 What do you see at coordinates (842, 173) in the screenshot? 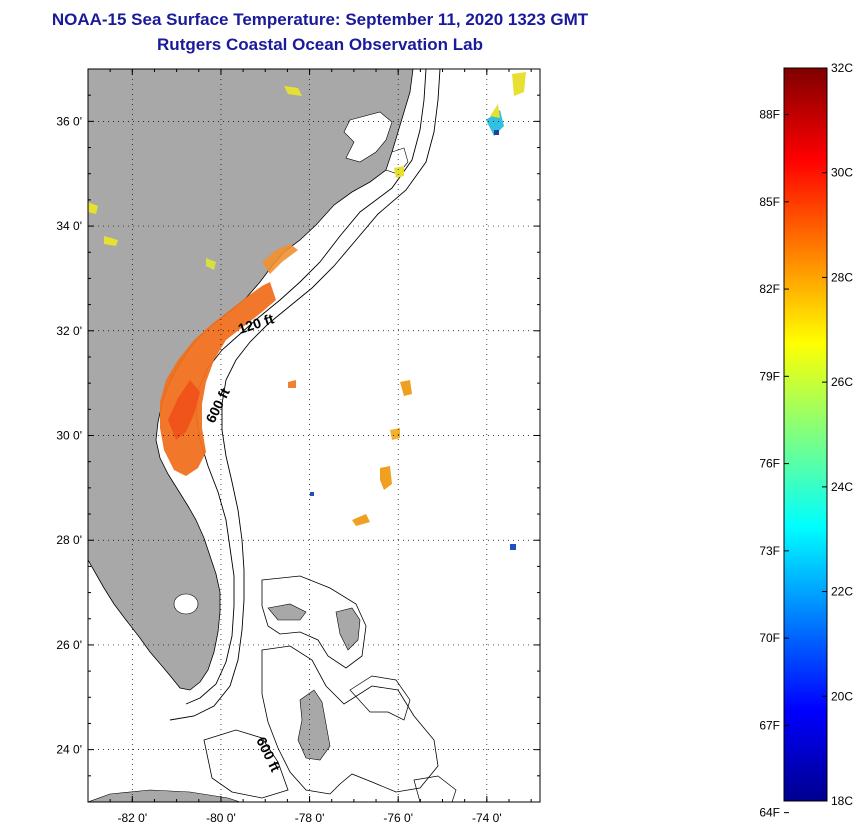
I see `colorbar-celsius-label: 30C` at bounding box center [842, 173].